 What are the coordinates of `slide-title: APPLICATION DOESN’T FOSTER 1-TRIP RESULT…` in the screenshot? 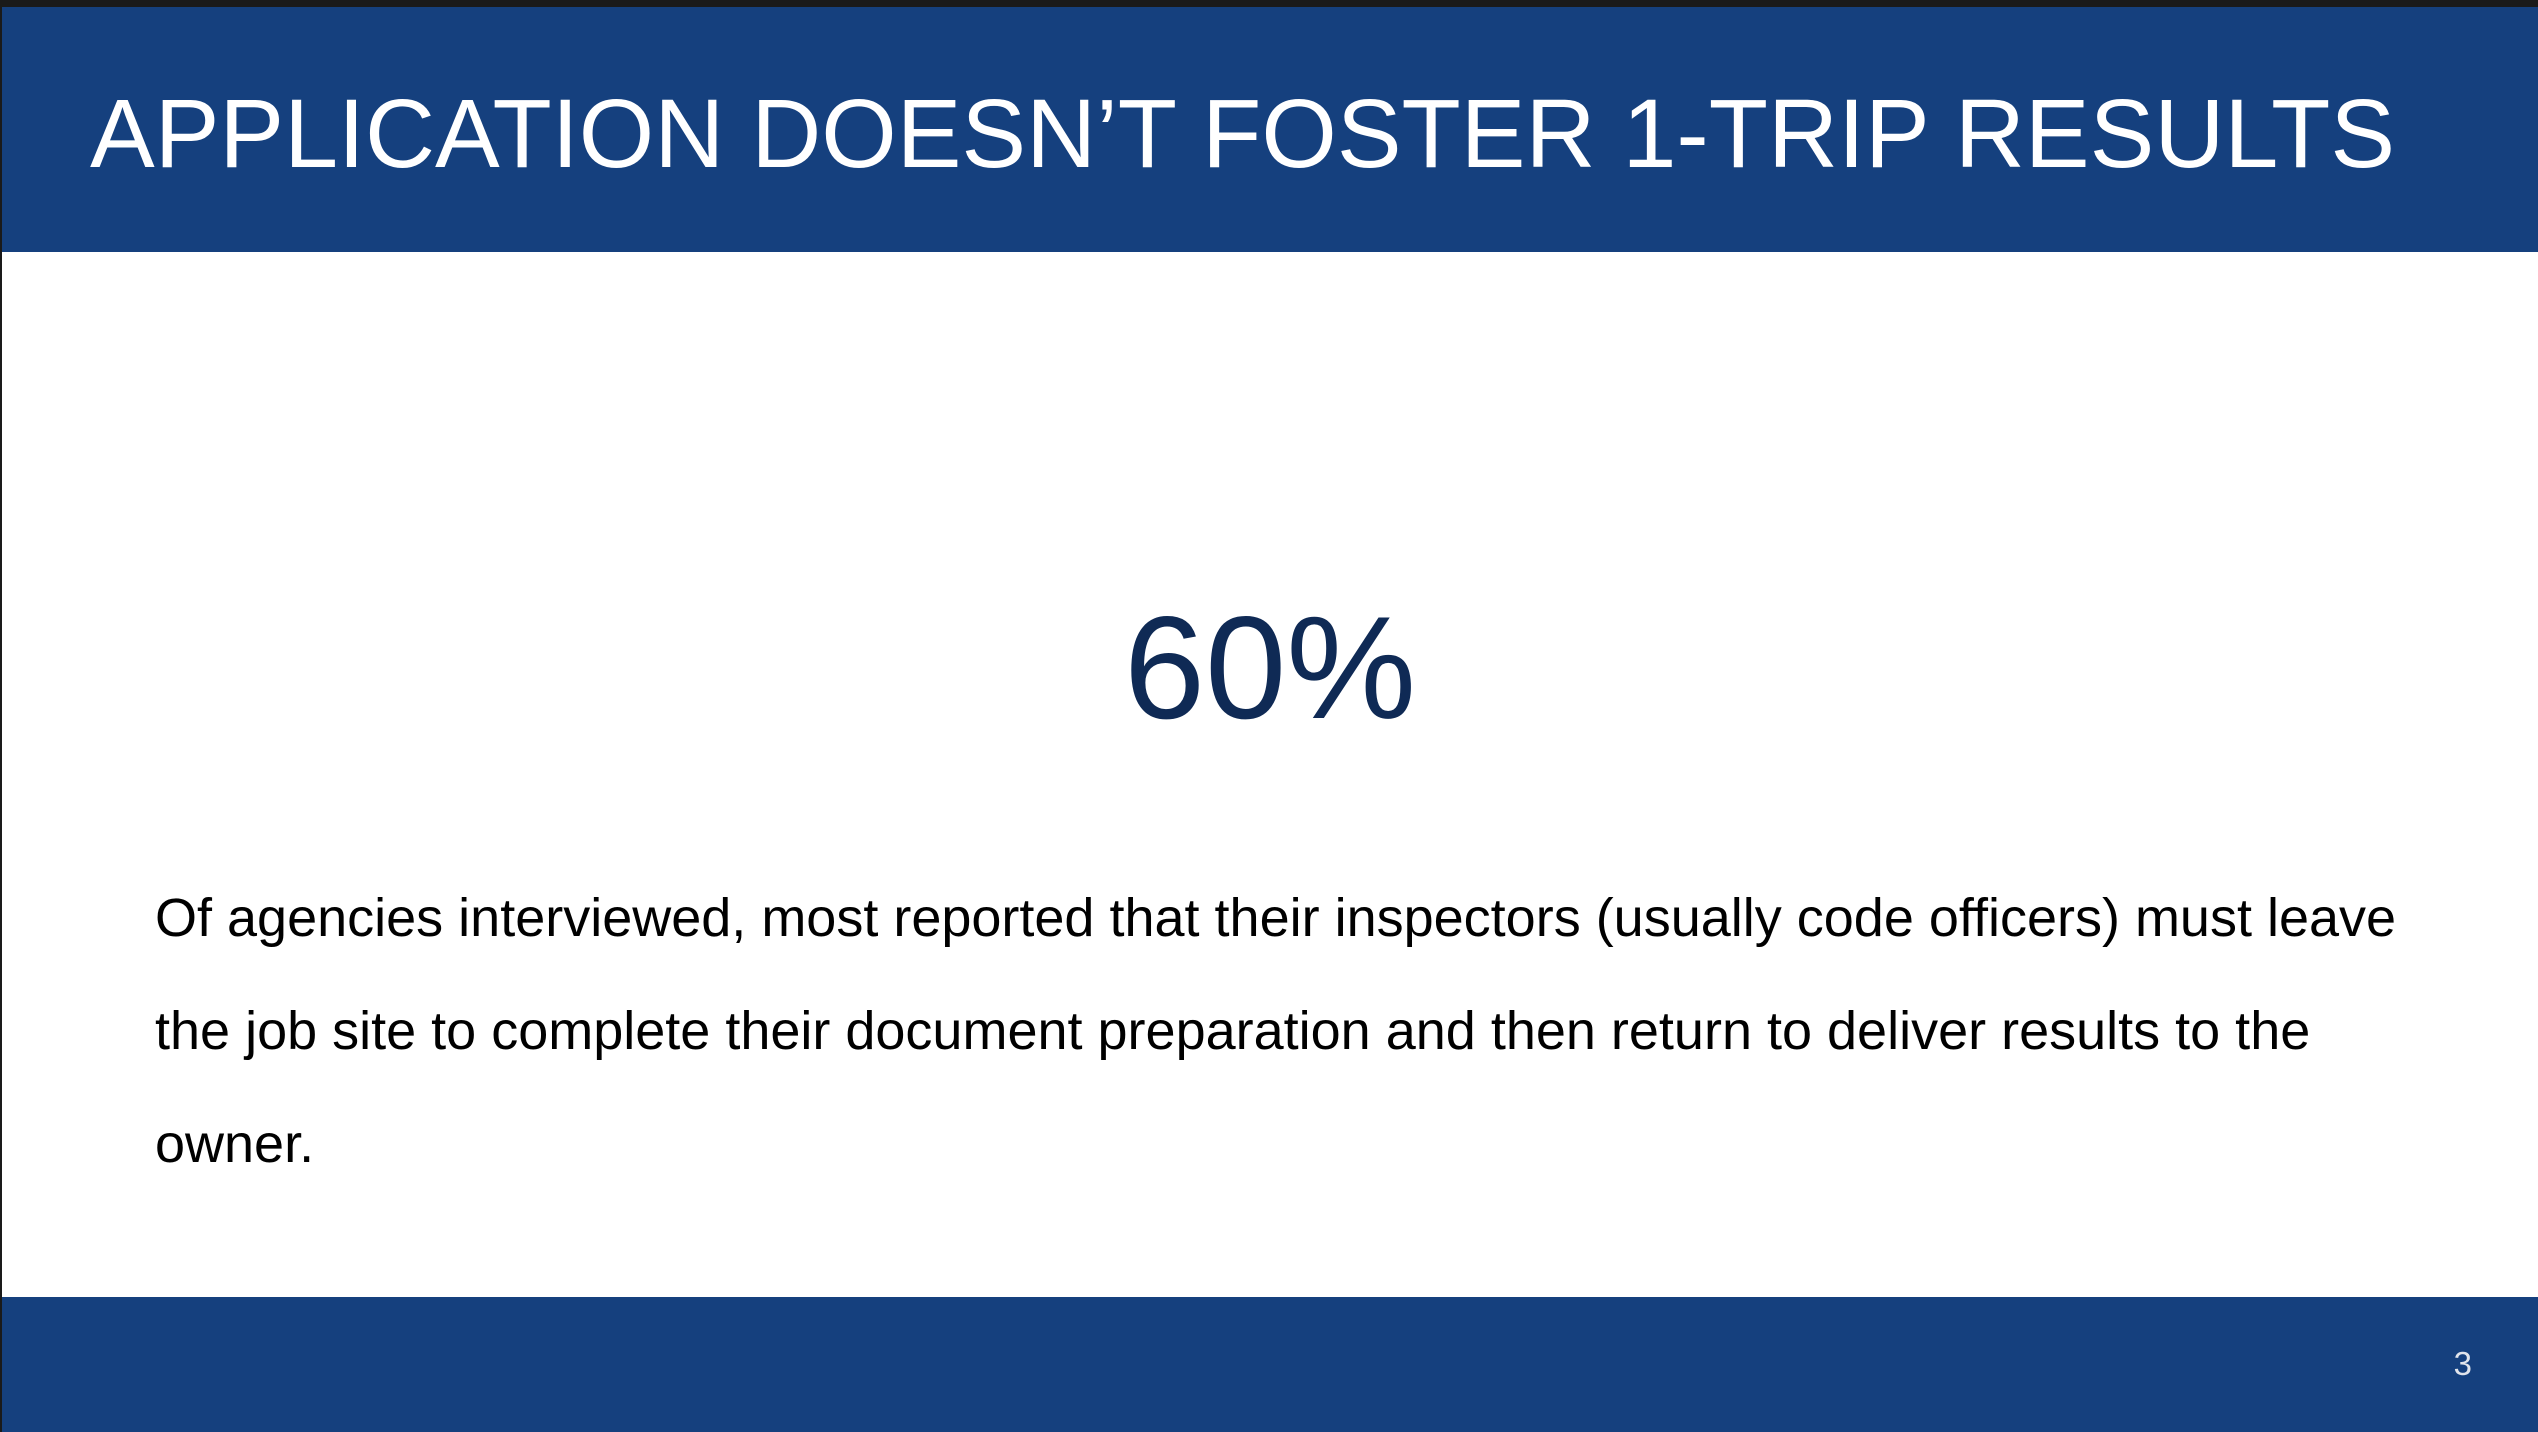 It's located at (1243, 133).